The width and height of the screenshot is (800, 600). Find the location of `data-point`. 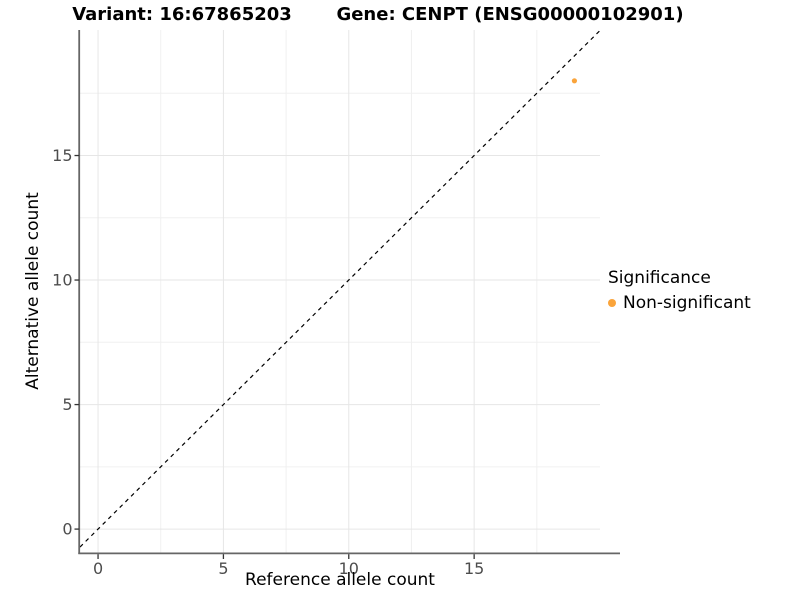

data-point is located at coordinates (574, 81).